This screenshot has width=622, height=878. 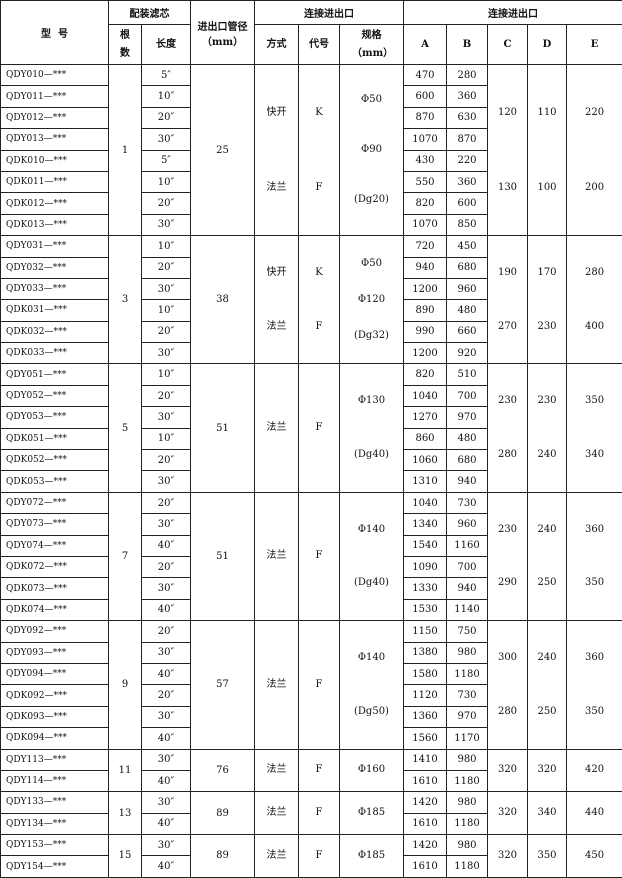 What do you see at coordinates (507, 583) in the screenshot?
I see `c-cell-value: 290` at bounding box center [507, 583].